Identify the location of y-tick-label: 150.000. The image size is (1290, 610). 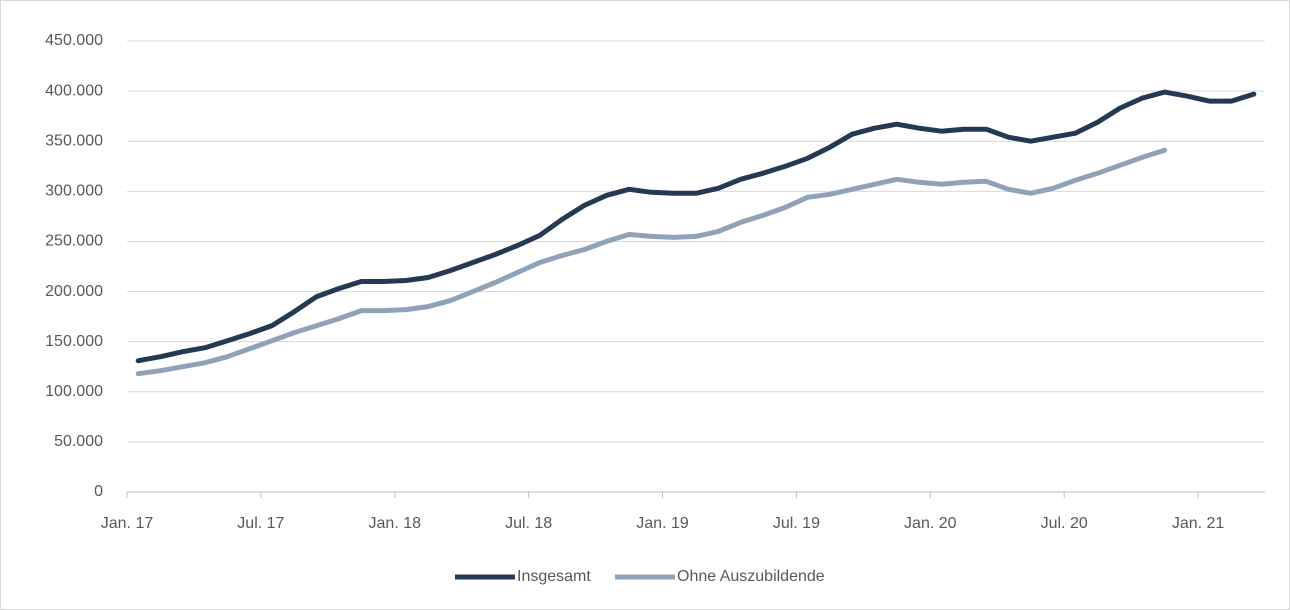
(74, 341).